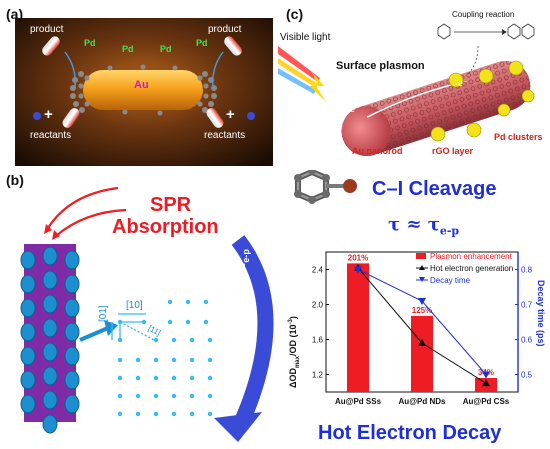 Image resolution: width=550 pixels, height=449 pixels. Describe the element at coordinates (305, 37) in the screenshot. I see `visible-light-label: Visible light` at that location.